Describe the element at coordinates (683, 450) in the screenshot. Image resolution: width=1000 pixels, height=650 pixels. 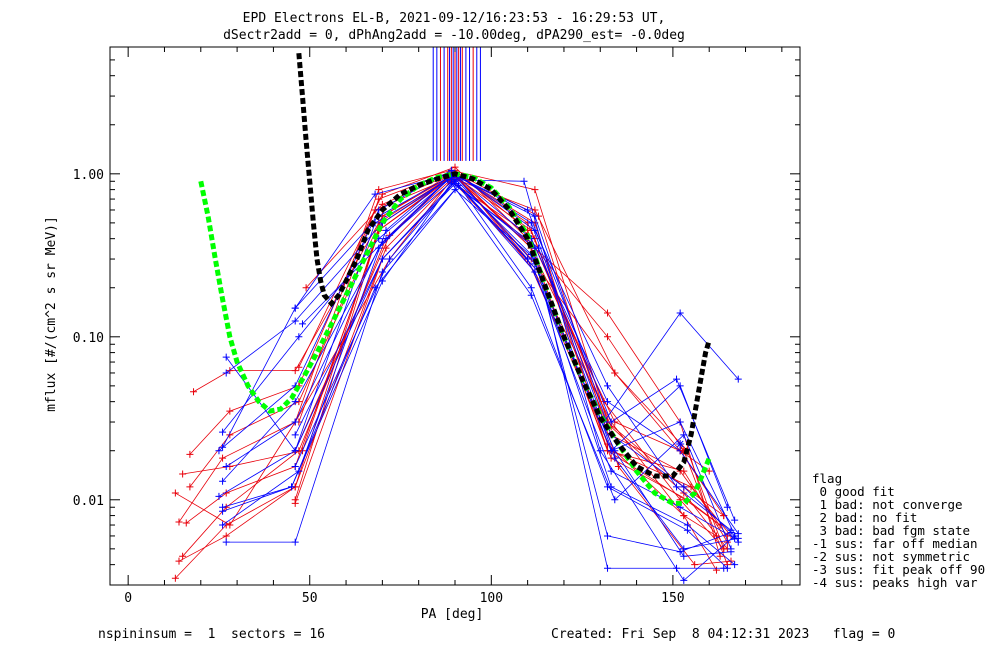
I see `outlier-point` at that location.